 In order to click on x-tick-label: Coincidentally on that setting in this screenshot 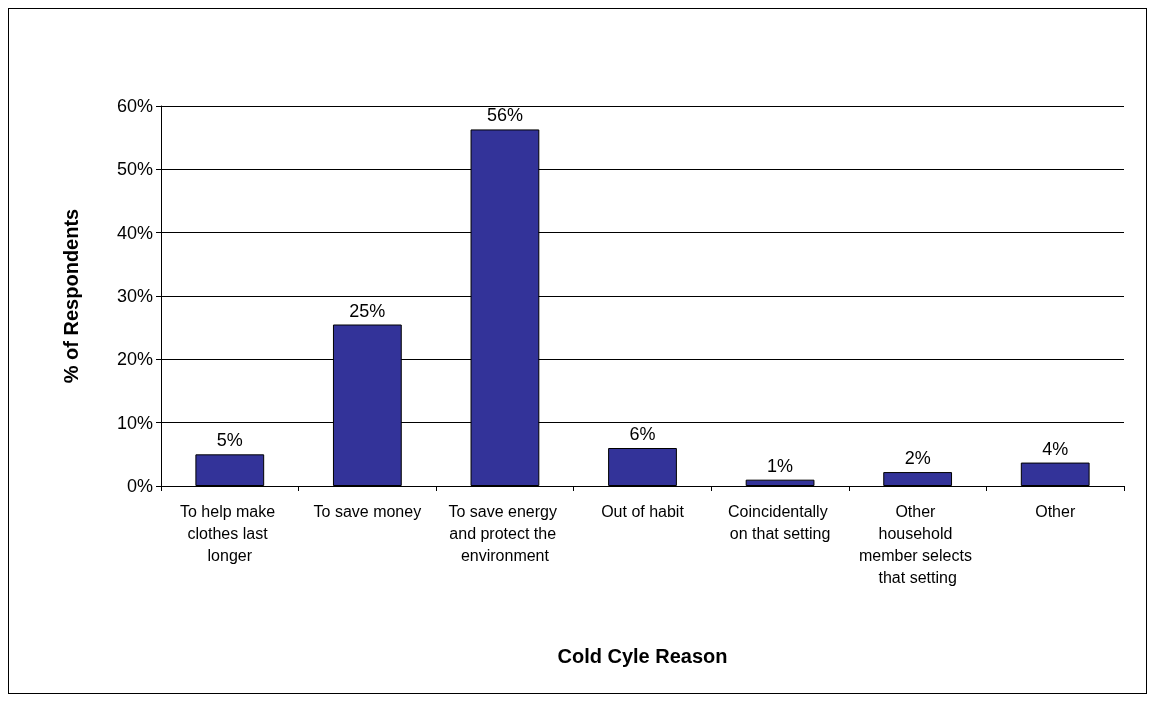, I will do `click(780, 522)`.